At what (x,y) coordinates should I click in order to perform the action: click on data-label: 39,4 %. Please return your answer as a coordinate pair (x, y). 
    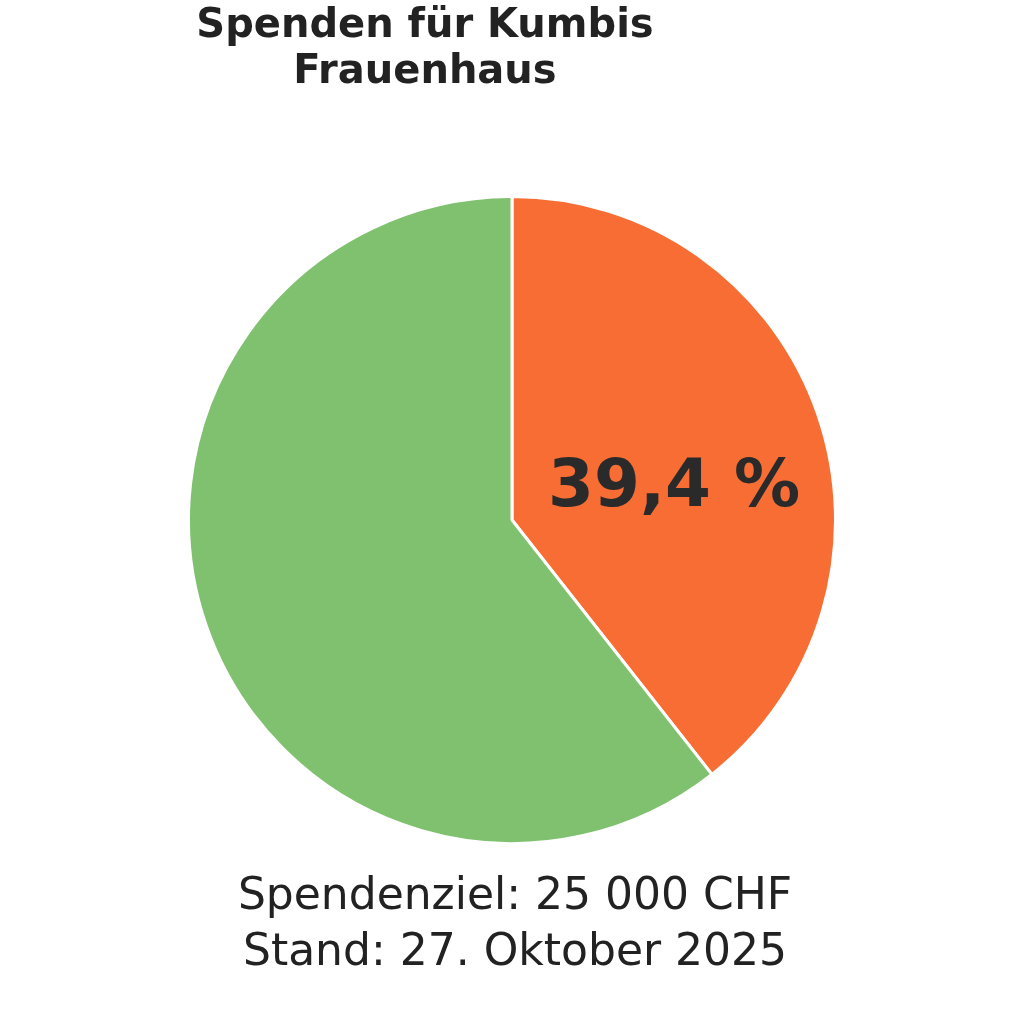
    Looking at the image, I should click on (674, 484).